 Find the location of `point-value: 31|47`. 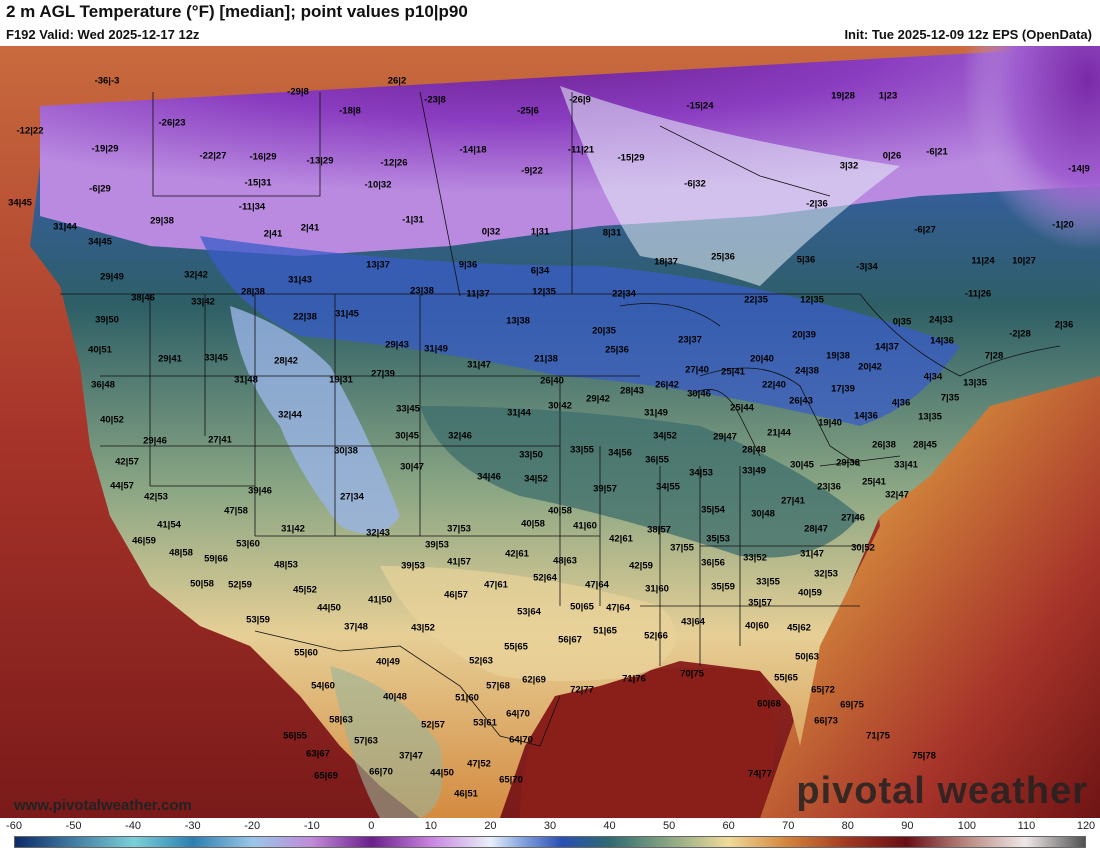

point-value: 31|47 is located at coordinates (479, 365).